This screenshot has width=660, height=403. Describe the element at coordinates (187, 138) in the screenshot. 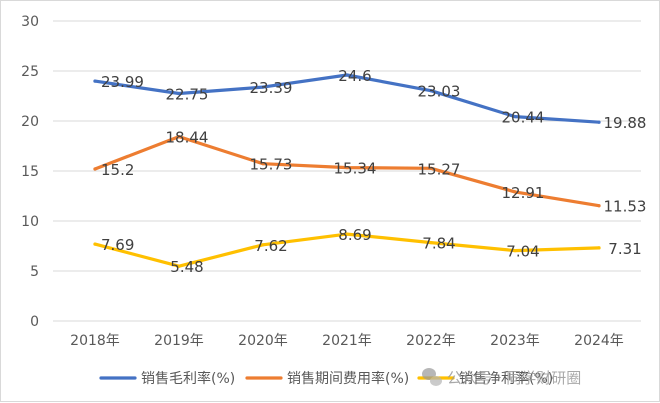

I see `data-label: 18.44` at that location.